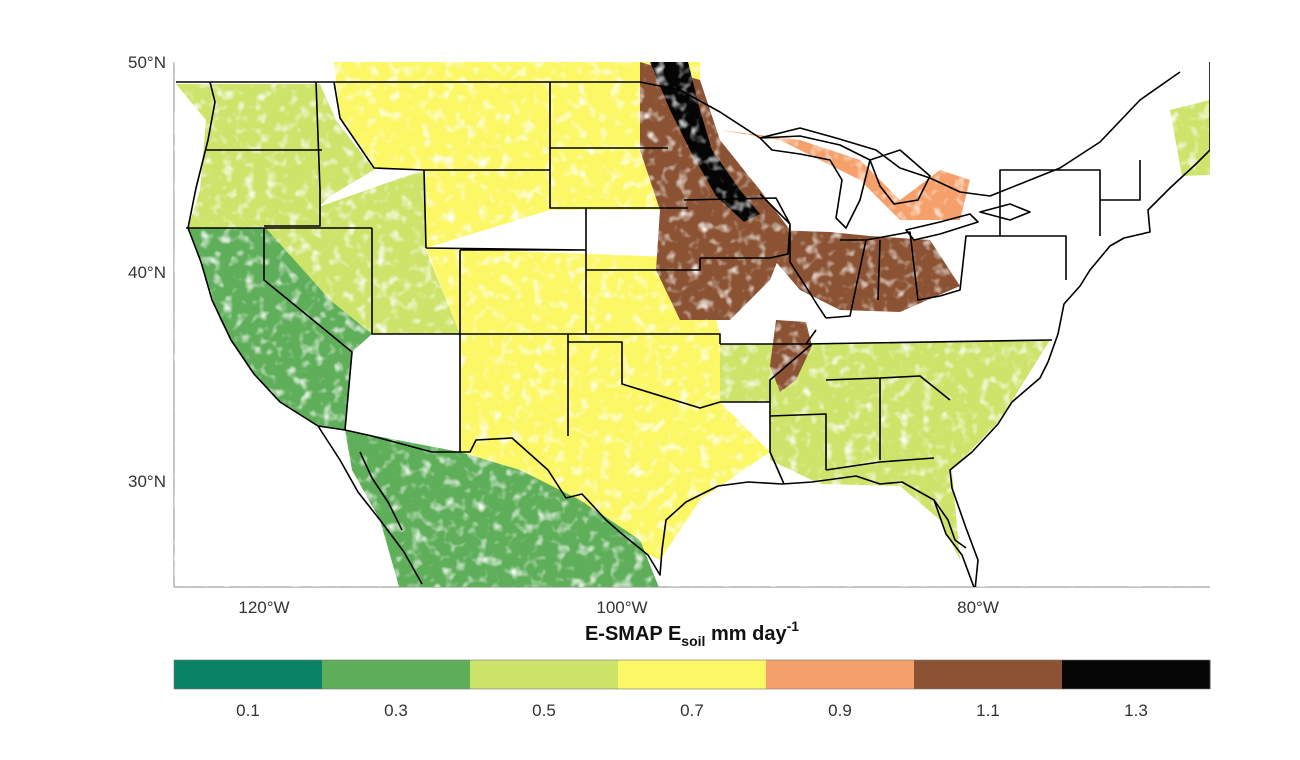  I want to click on latitude-tick-labels: 50°N 40°N 30°N, so click(147, 272).